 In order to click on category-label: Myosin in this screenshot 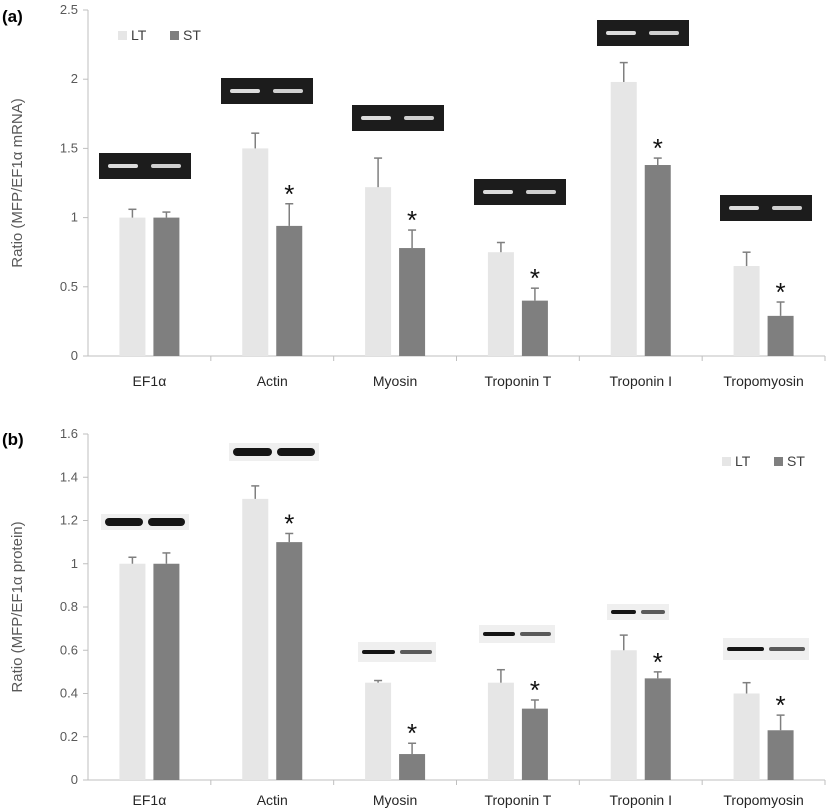, I will do `click(395, 381)`.